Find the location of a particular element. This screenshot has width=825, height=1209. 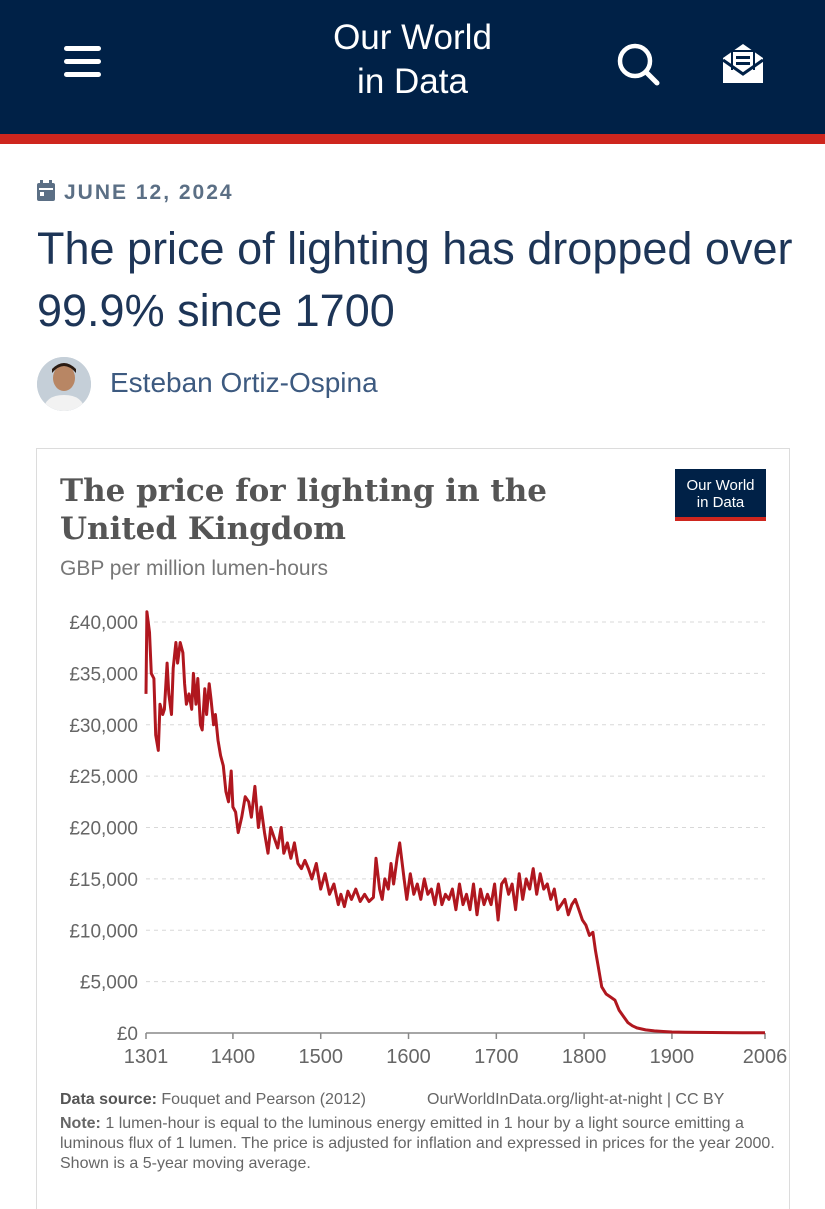

owid-logo-badge: Our World in Data is located at coordinates (720, 495).